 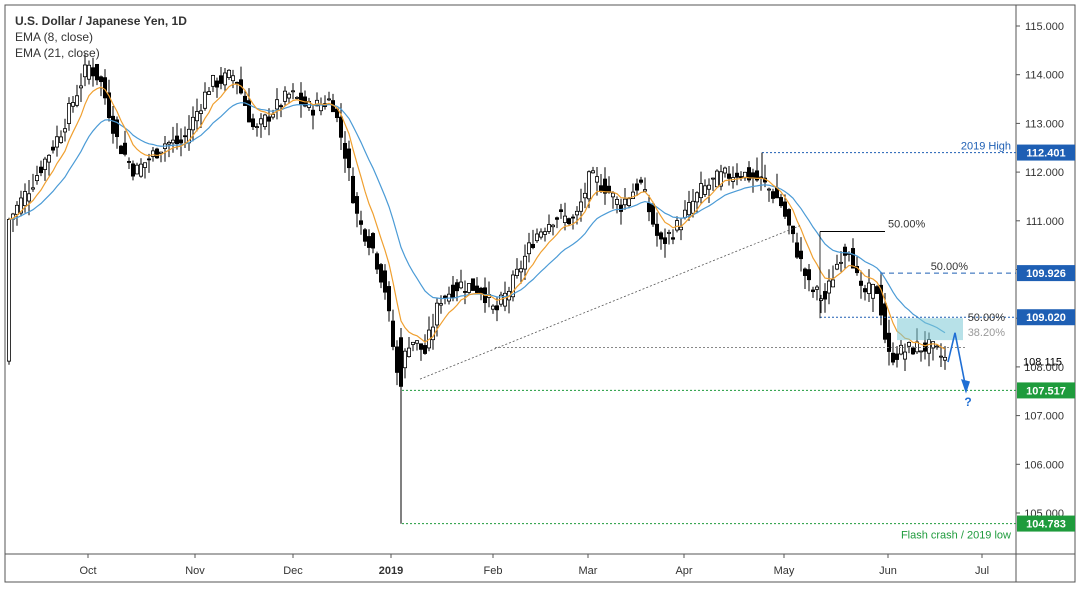 What do you see at coordinates (986, 147) in the screenshot?
I see `label-2019-high: 2019 High` at bounding box center [986, 147].